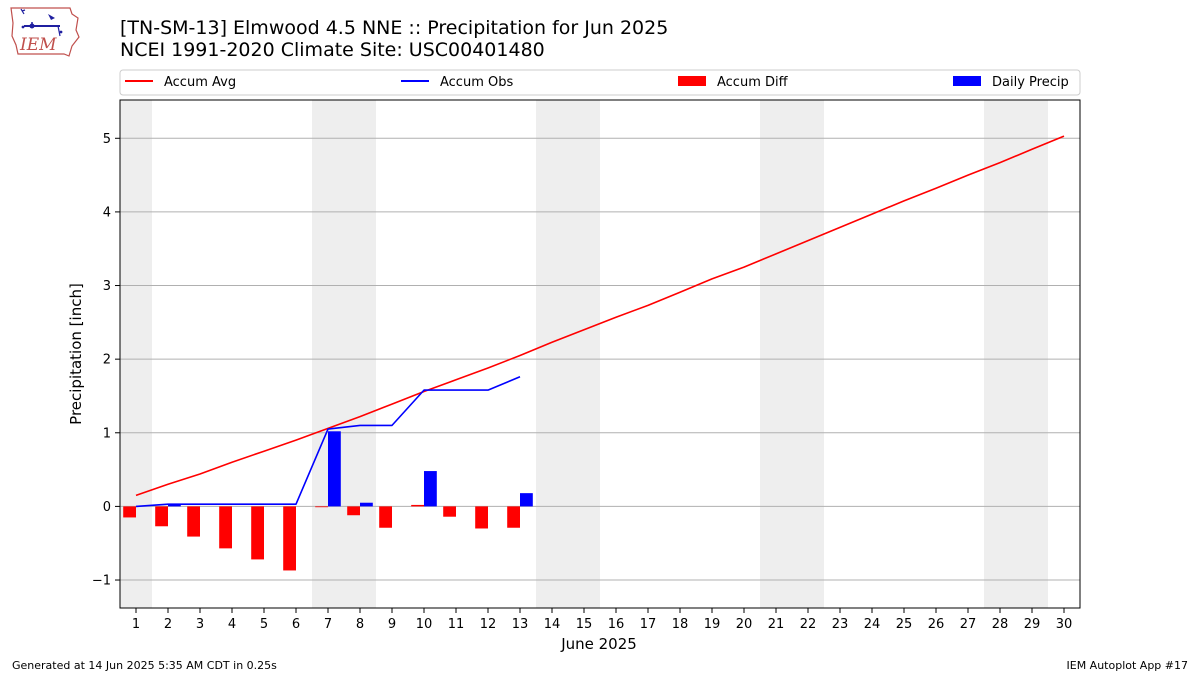  Describe the element at coordinates (264, 624) in the screenshot. I see `x-tick-label: 5` at that location.